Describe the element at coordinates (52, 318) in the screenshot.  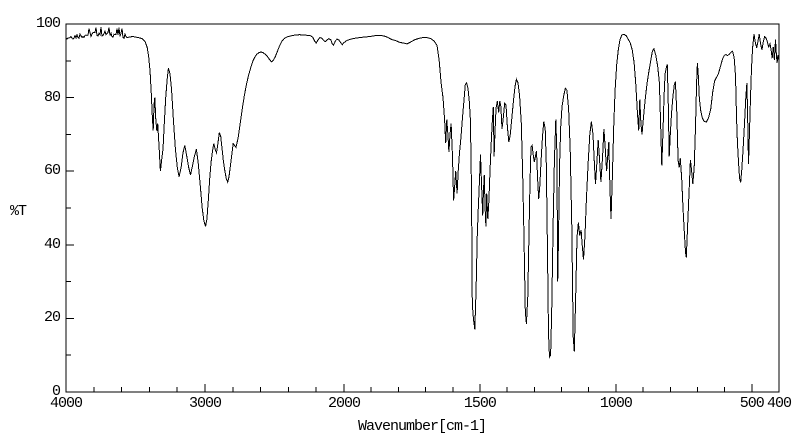
I see `y-tick-label-20: 20` at that location.